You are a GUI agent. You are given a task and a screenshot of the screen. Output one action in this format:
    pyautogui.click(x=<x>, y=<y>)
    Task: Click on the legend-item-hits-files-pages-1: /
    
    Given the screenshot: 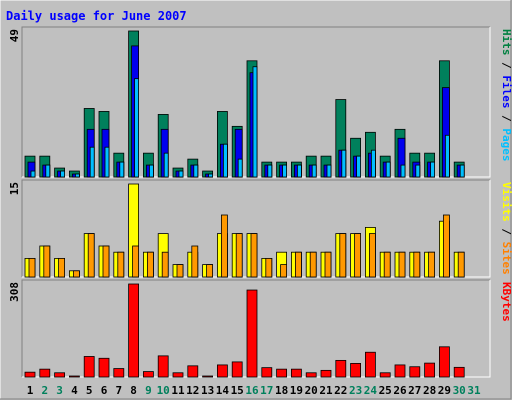 What is the action you would take?
    pyautogui.click(x=506, y=66)
    